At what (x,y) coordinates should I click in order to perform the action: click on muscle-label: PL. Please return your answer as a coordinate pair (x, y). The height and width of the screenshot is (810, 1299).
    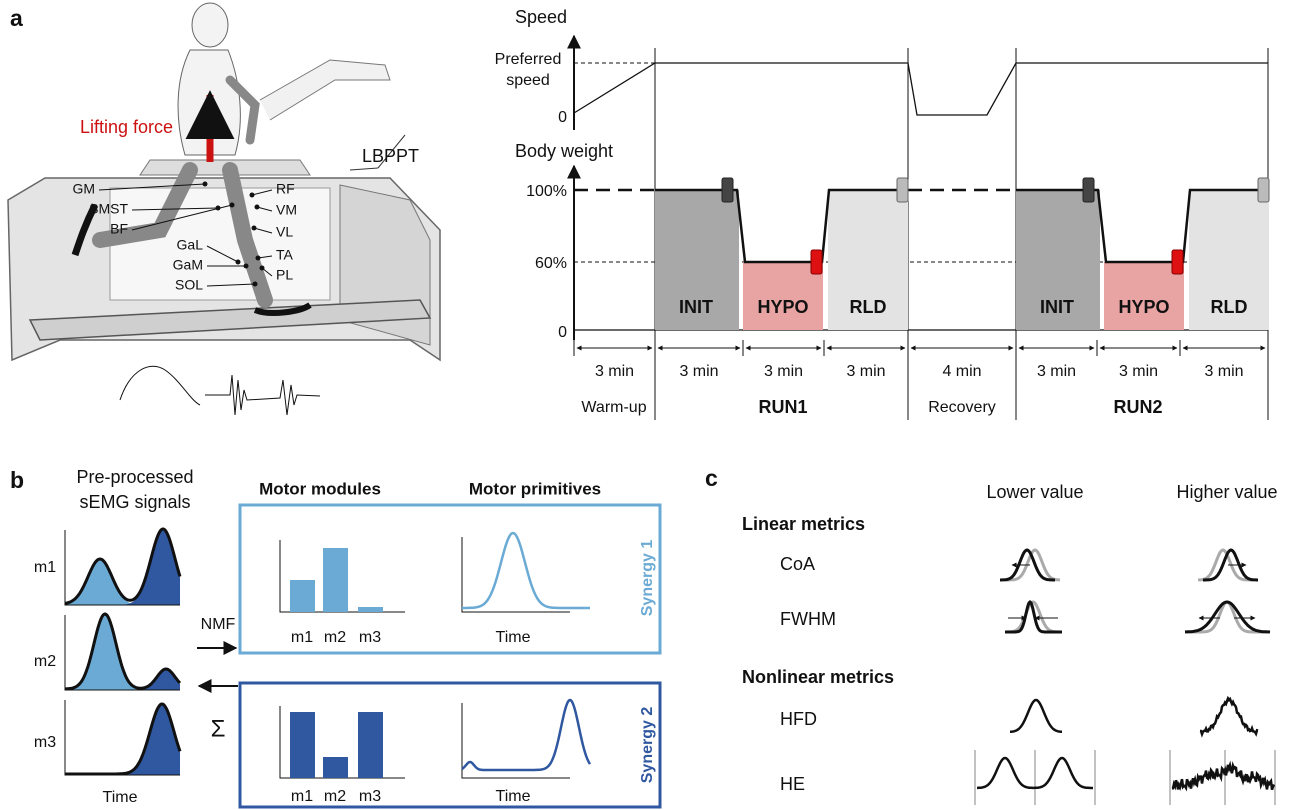
    Looking at the image, I should click on (284, 275).